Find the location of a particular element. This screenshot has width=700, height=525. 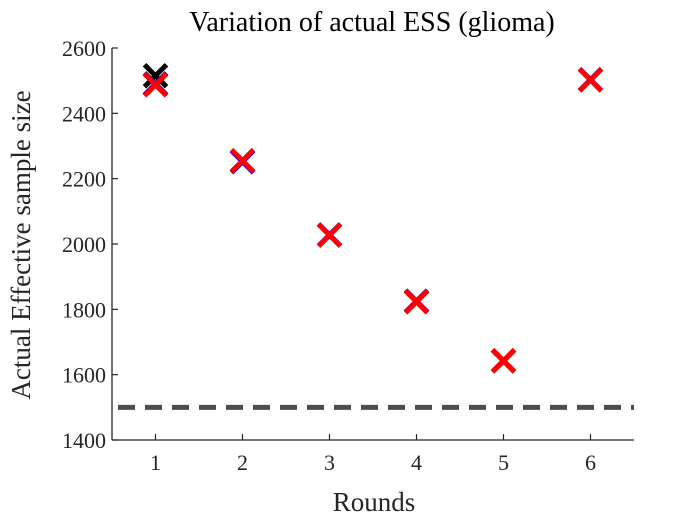

x-tick-label: 3 is located at coordinates (329, 462).